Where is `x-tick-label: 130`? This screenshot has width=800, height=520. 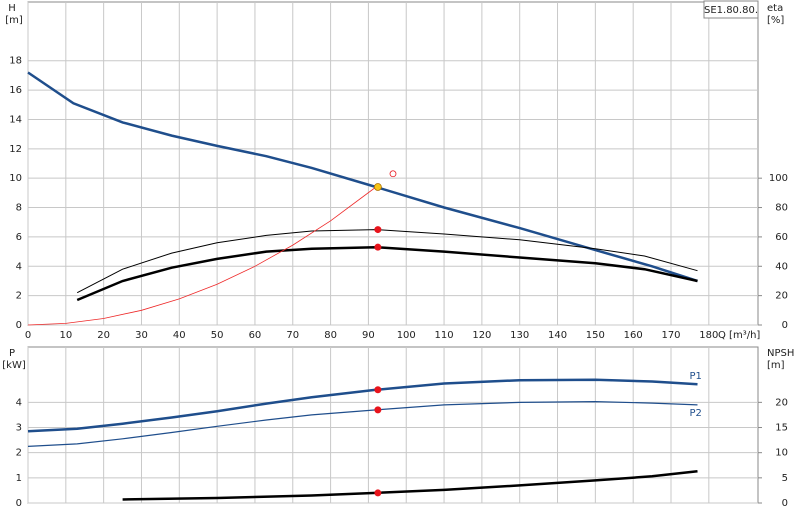 x-tick-label: 130 is located at coordinates (519, 335).